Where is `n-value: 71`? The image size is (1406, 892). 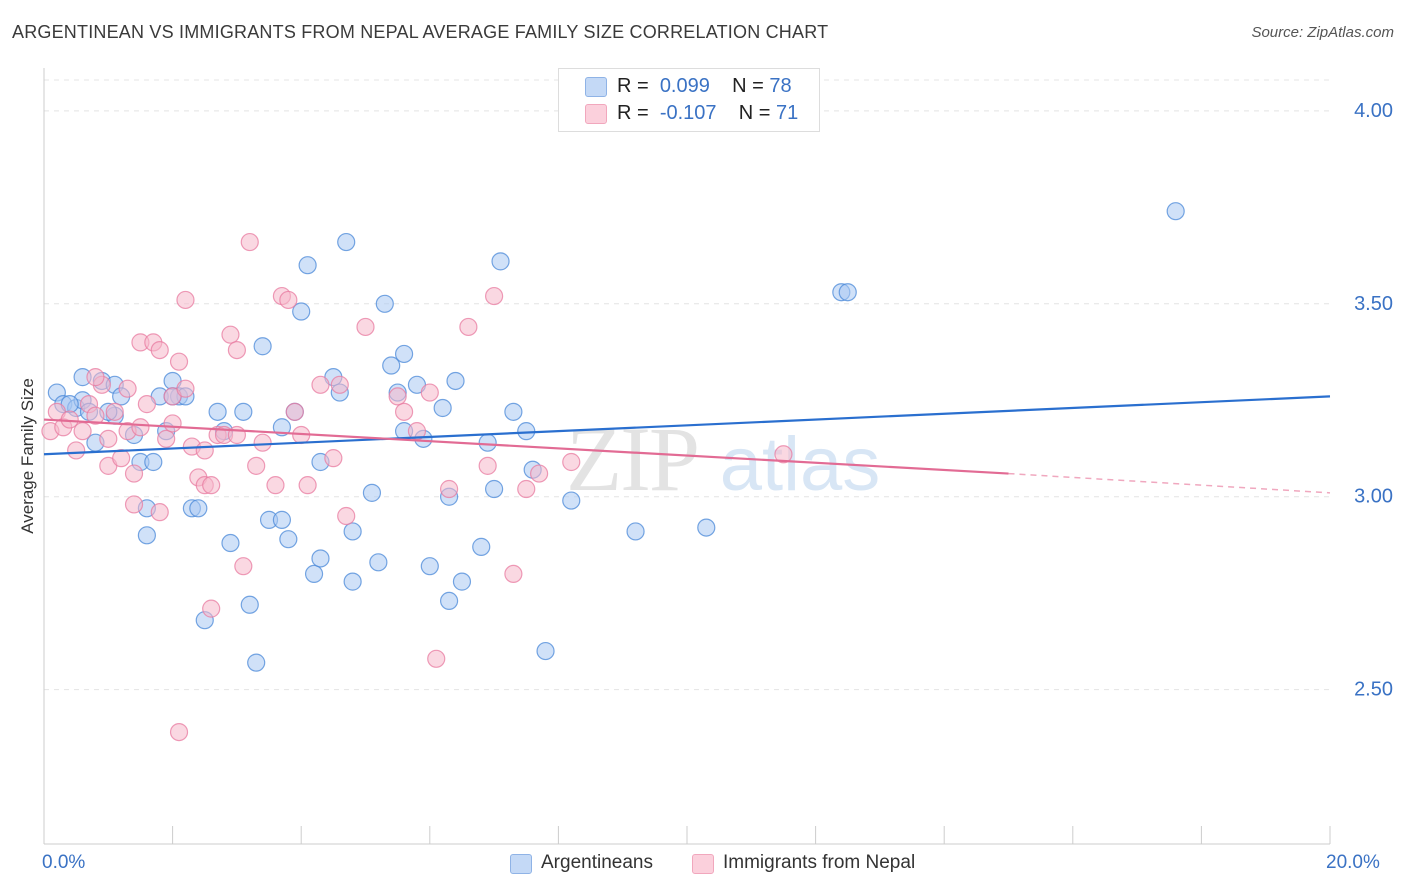 n-value: 71 is located at coordinates (787, 113).